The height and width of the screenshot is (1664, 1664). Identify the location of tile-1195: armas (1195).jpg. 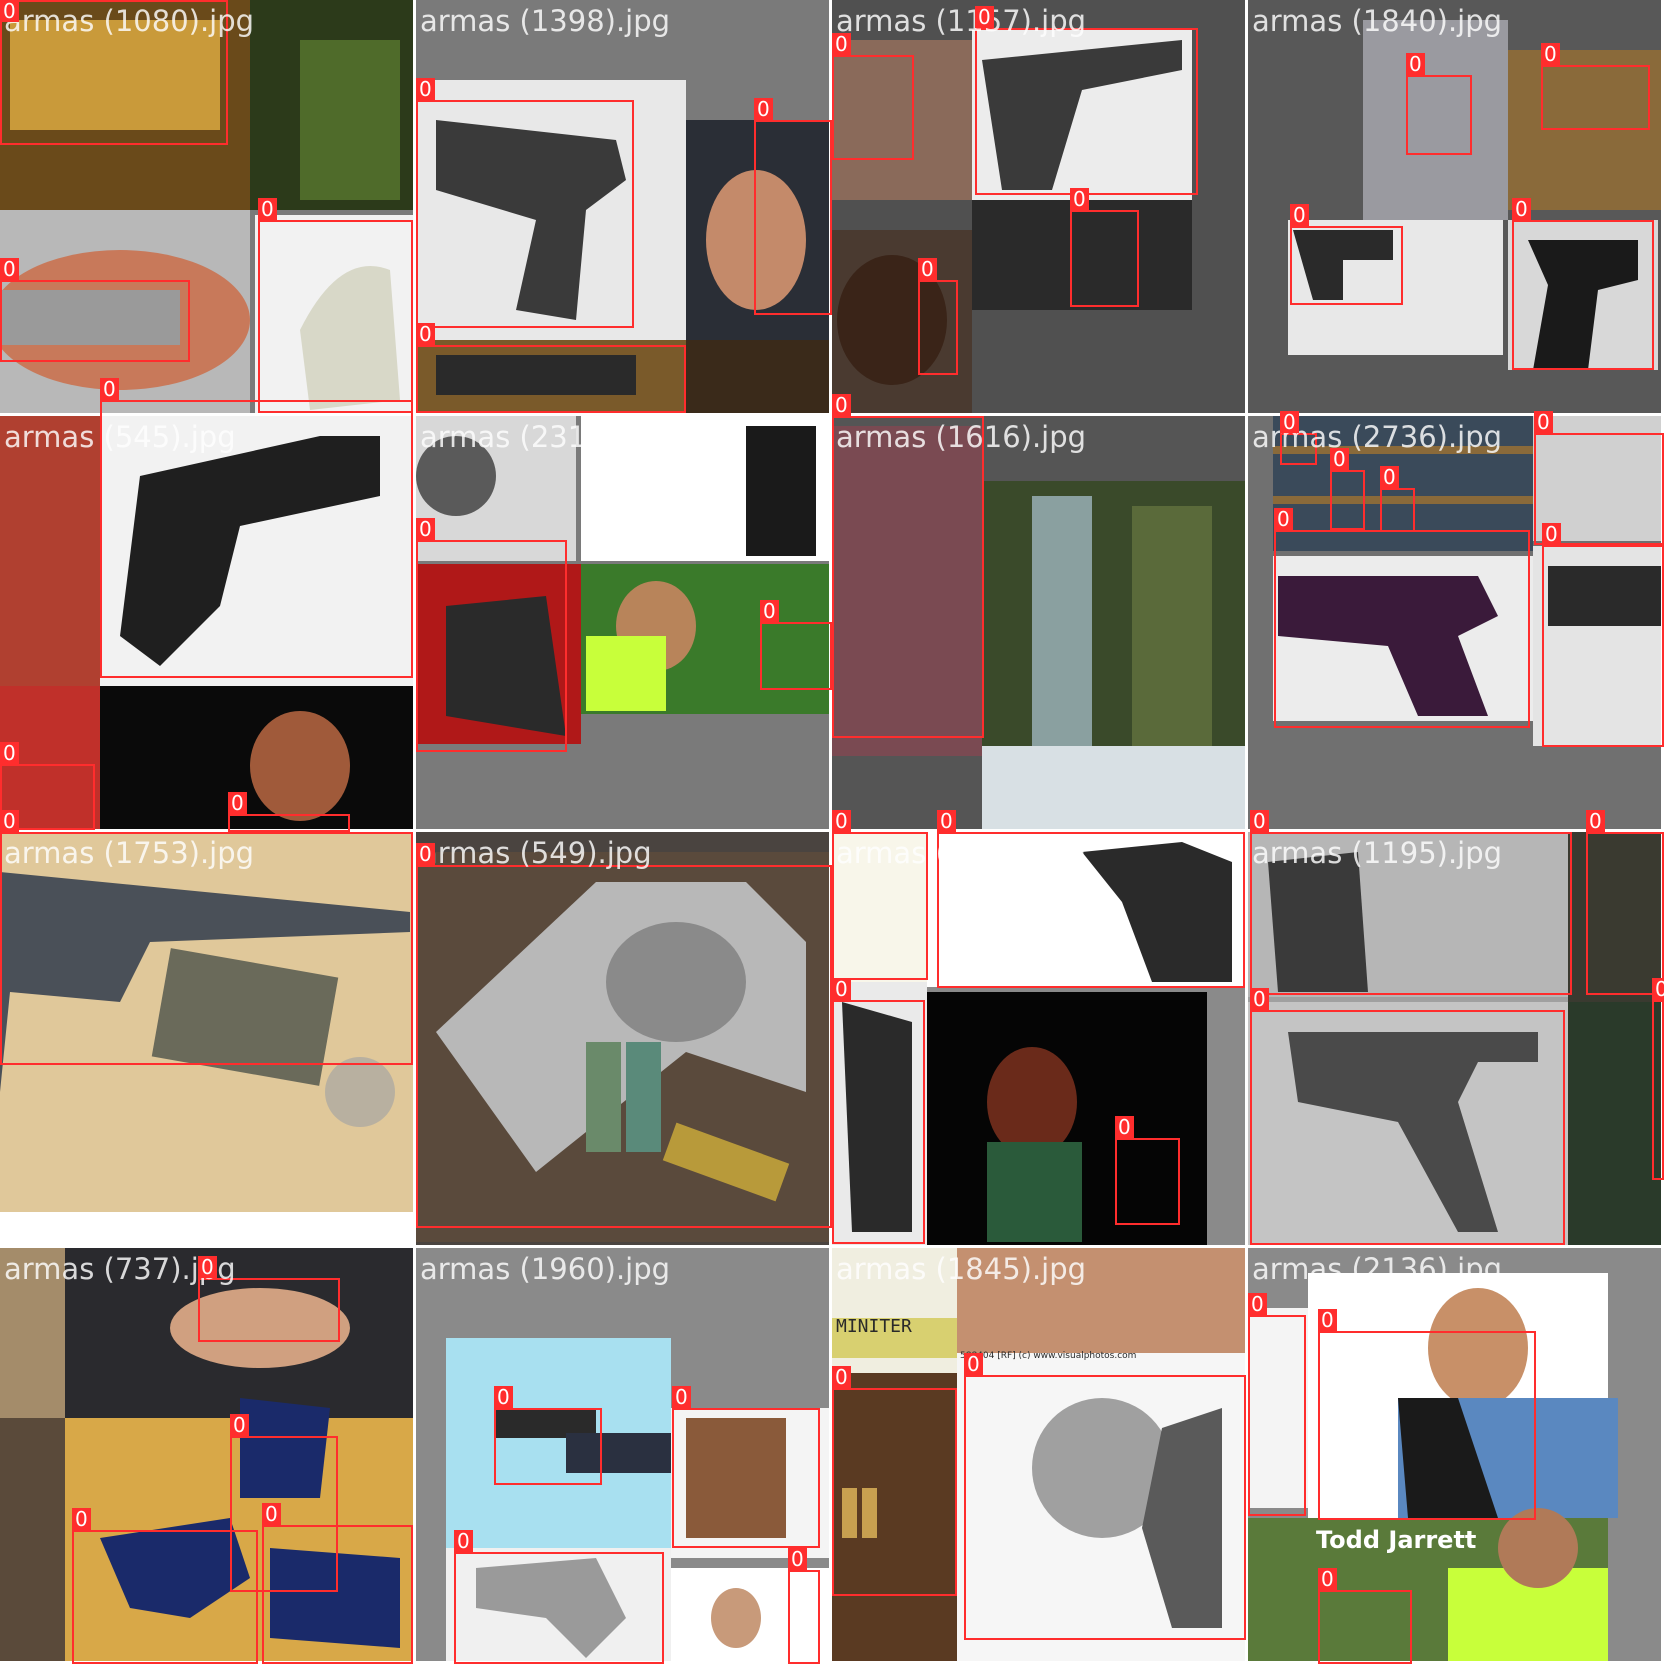
(1454, 1038).